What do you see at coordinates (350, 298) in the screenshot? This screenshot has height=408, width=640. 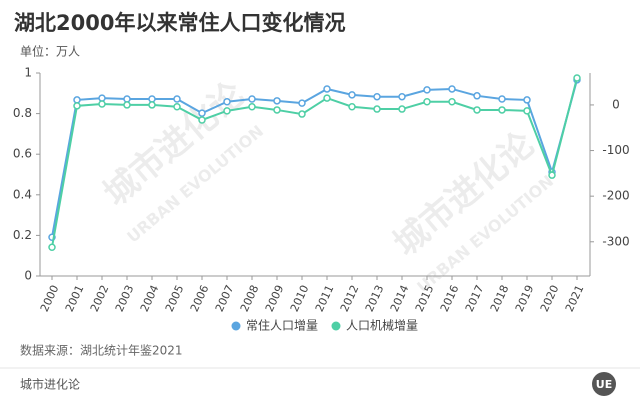 I see `x-tick-label: 2012` at bounding box center [350, 298].